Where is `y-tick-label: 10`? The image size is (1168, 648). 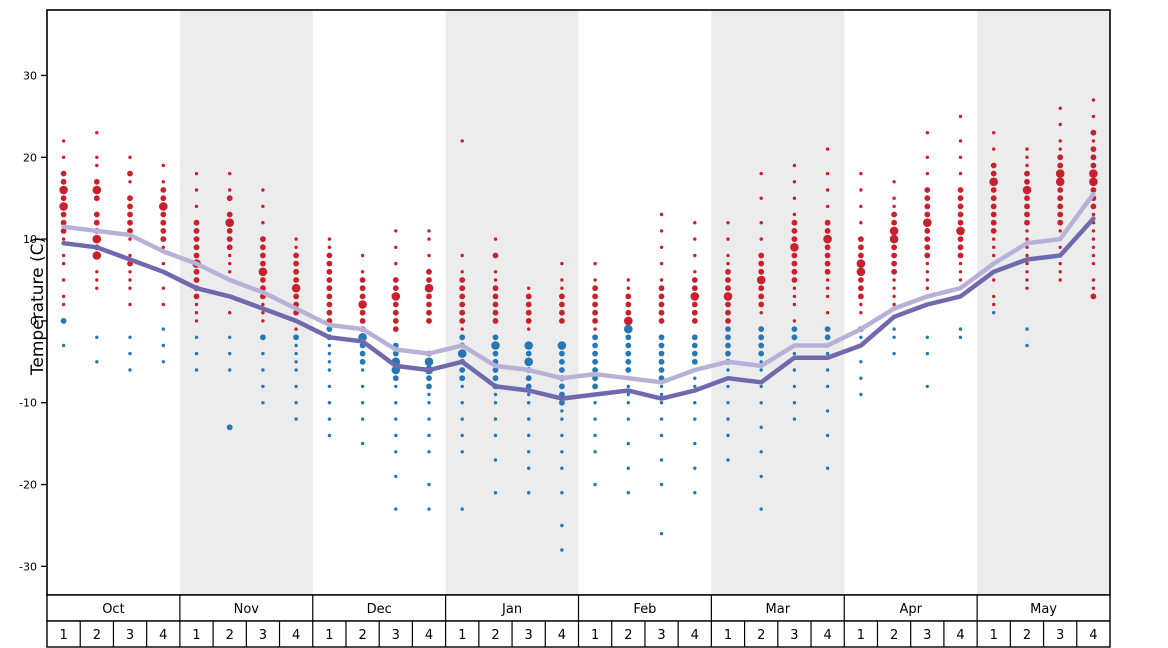 y-tick-label: 10 is located at coordinates (30, 239).